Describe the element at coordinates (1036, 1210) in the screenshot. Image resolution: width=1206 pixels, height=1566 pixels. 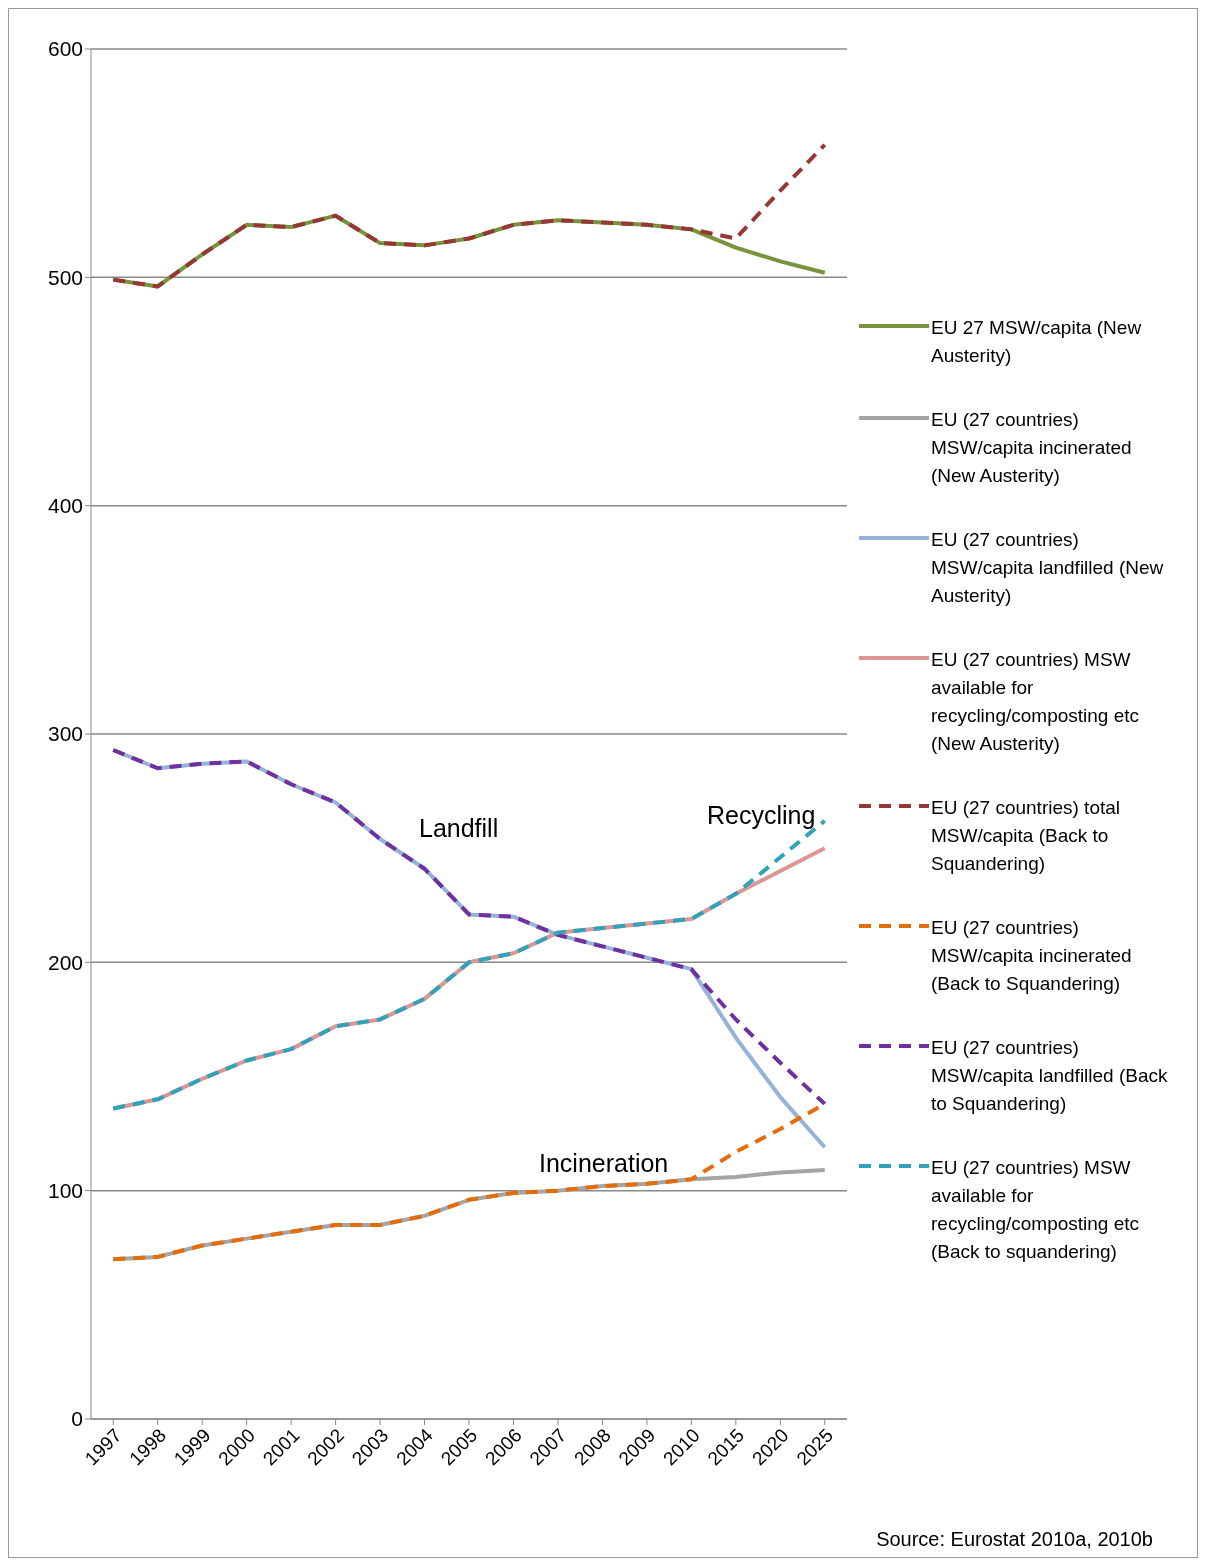
I see `legend-label: EU (27 countries) MSW available for recycling/composting etc (Back to squandering)` at that location.